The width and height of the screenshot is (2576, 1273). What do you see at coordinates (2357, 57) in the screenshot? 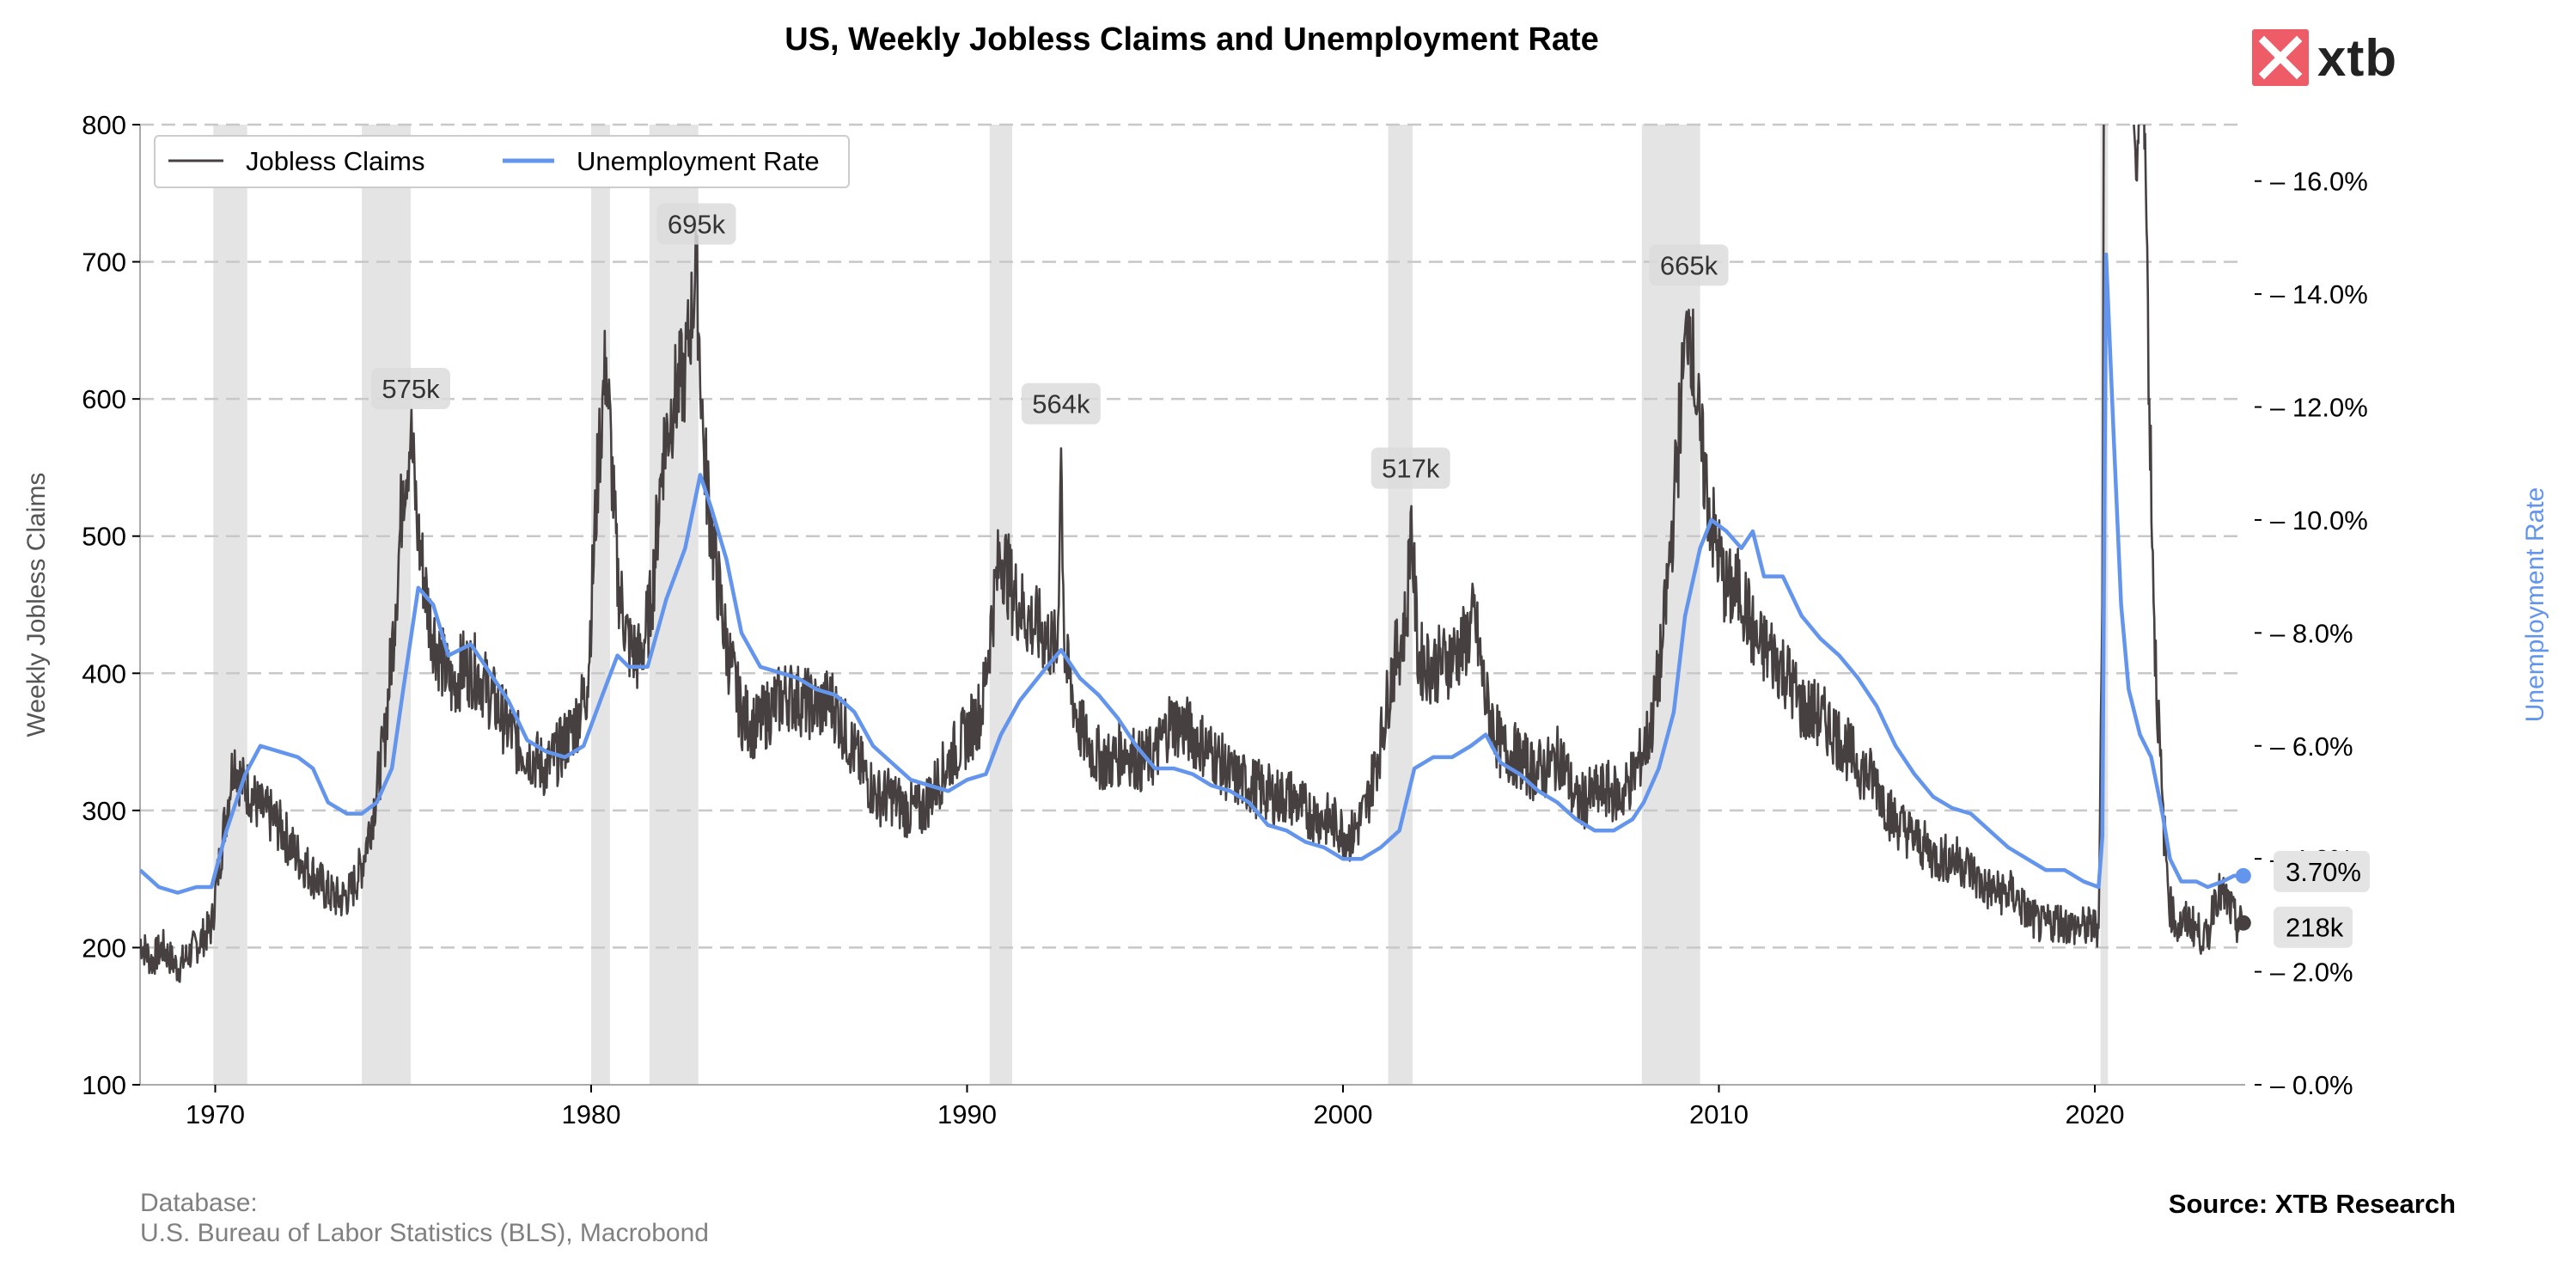
I see `xtb-logo-text: xtb` at bounding box center [2357, 57].